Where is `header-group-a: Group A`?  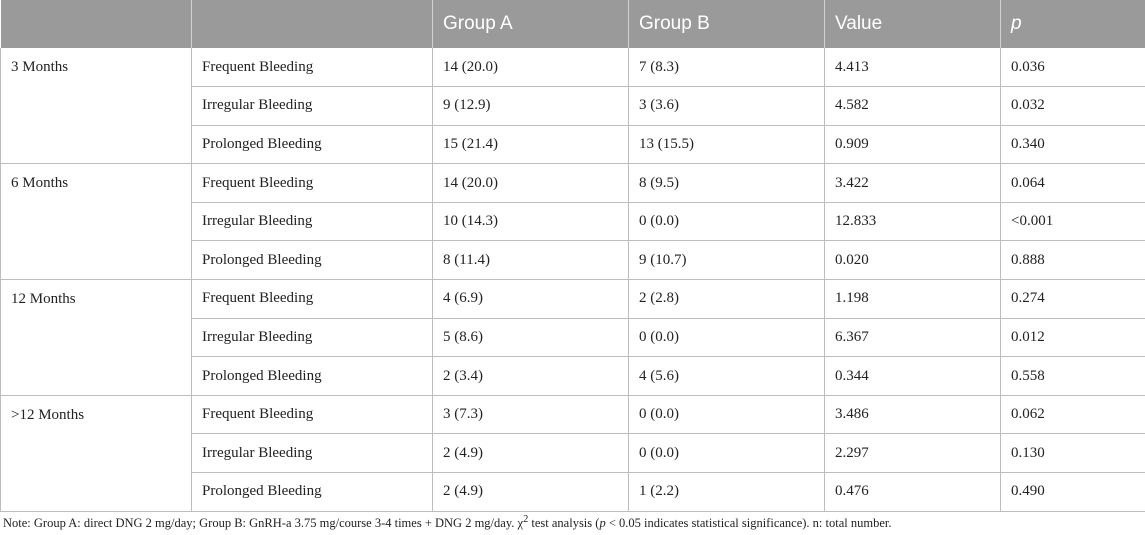 header-group-a: Group A is located at coordinates (530, 24).